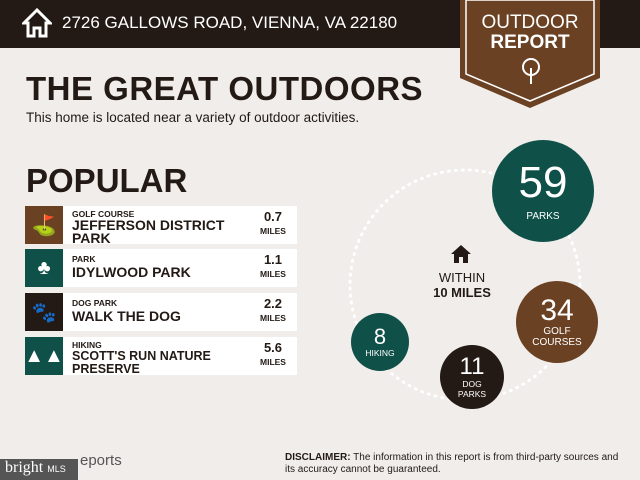 The image size is (640, 480). I want to click on item-name: IDYLWOOD PARK, so click(131, 272).